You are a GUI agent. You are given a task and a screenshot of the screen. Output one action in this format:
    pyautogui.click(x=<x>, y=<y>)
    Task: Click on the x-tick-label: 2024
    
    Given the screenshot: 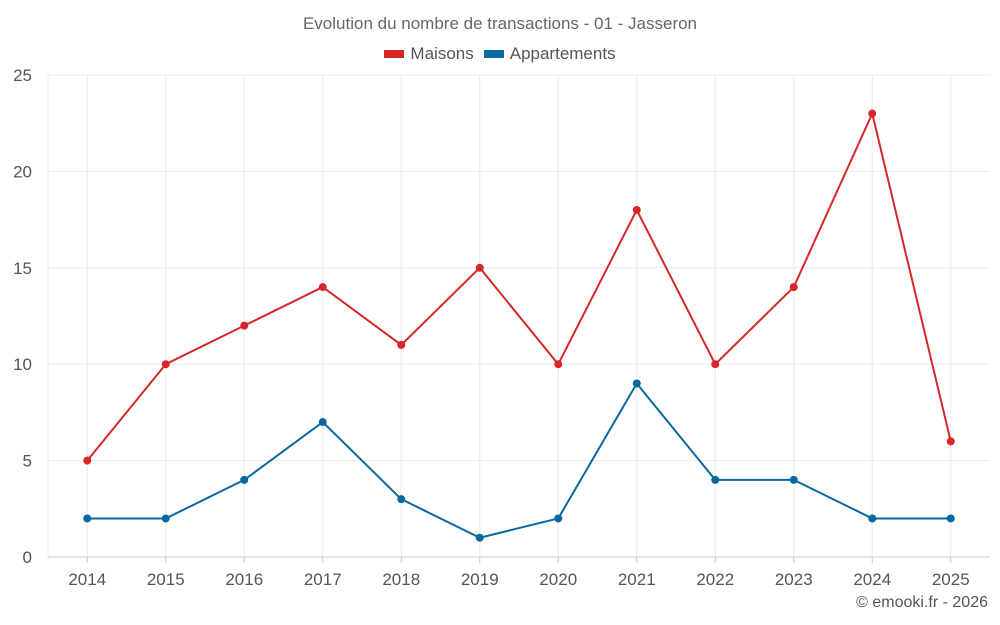 What is the action you would take?
    pyautogui.click(x=872, y=579)
    